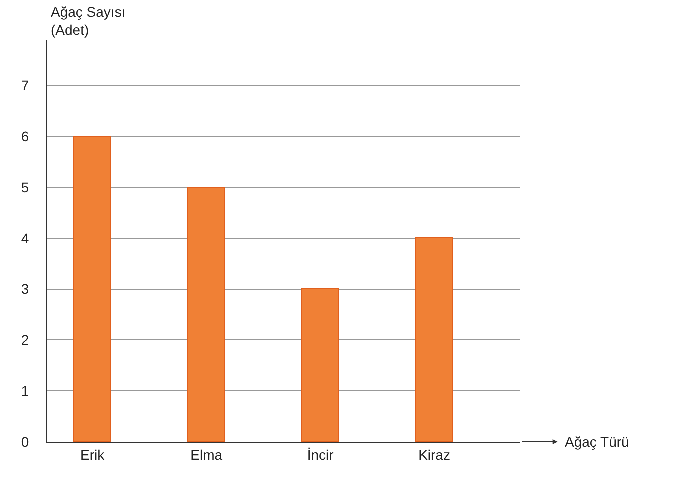 This screenshot has height=479, width=676. Describe the element at coordinates (320, 454) in the screenshot. I see `x-tick-label: İncir` at that location.